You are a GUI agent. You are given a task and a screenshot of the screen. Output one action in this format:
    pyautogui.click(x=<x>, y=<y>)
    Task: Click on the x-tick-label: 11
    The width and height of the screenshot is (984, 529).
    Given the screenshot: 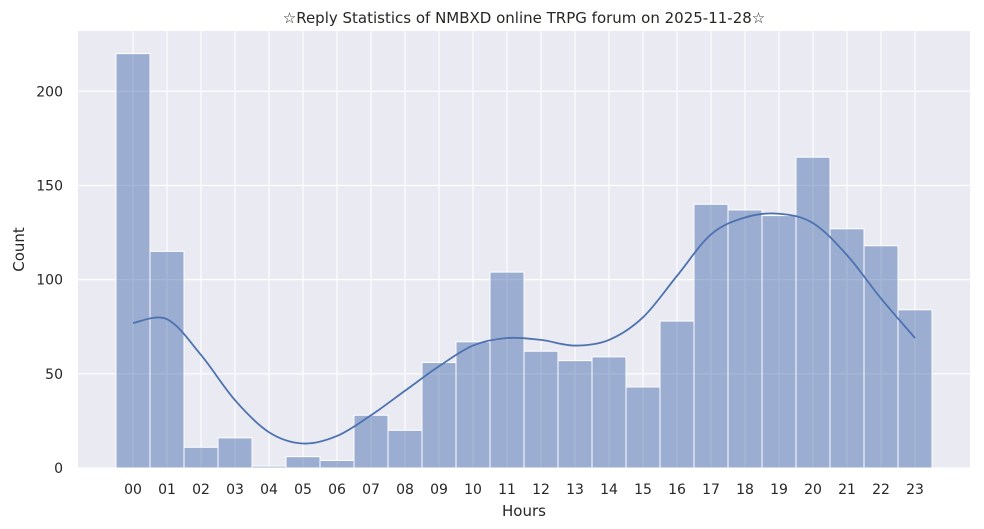 What is the action you would take?
    pyautogui.click(x=507, y=490)
    